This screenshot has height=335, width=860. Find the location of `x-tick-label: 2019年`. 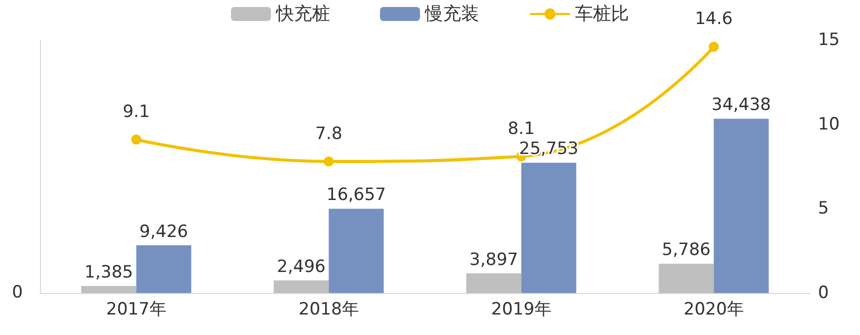

x-tick-label: 2019年 is located at coordinates (521, 310).